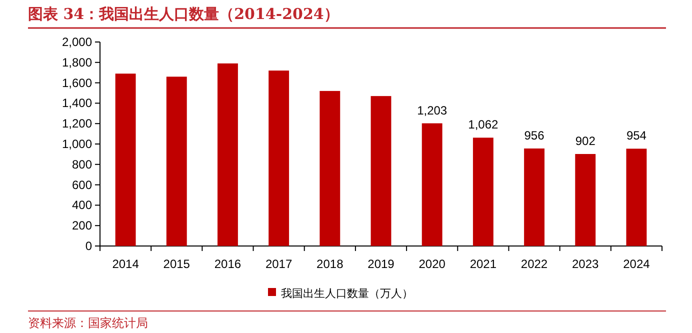 This screenshot has height=333, width=692. What do you see at coordinates (483, 125) in the screenshot?
I see `data-label: 1,062` at bounding box center [483, 125].